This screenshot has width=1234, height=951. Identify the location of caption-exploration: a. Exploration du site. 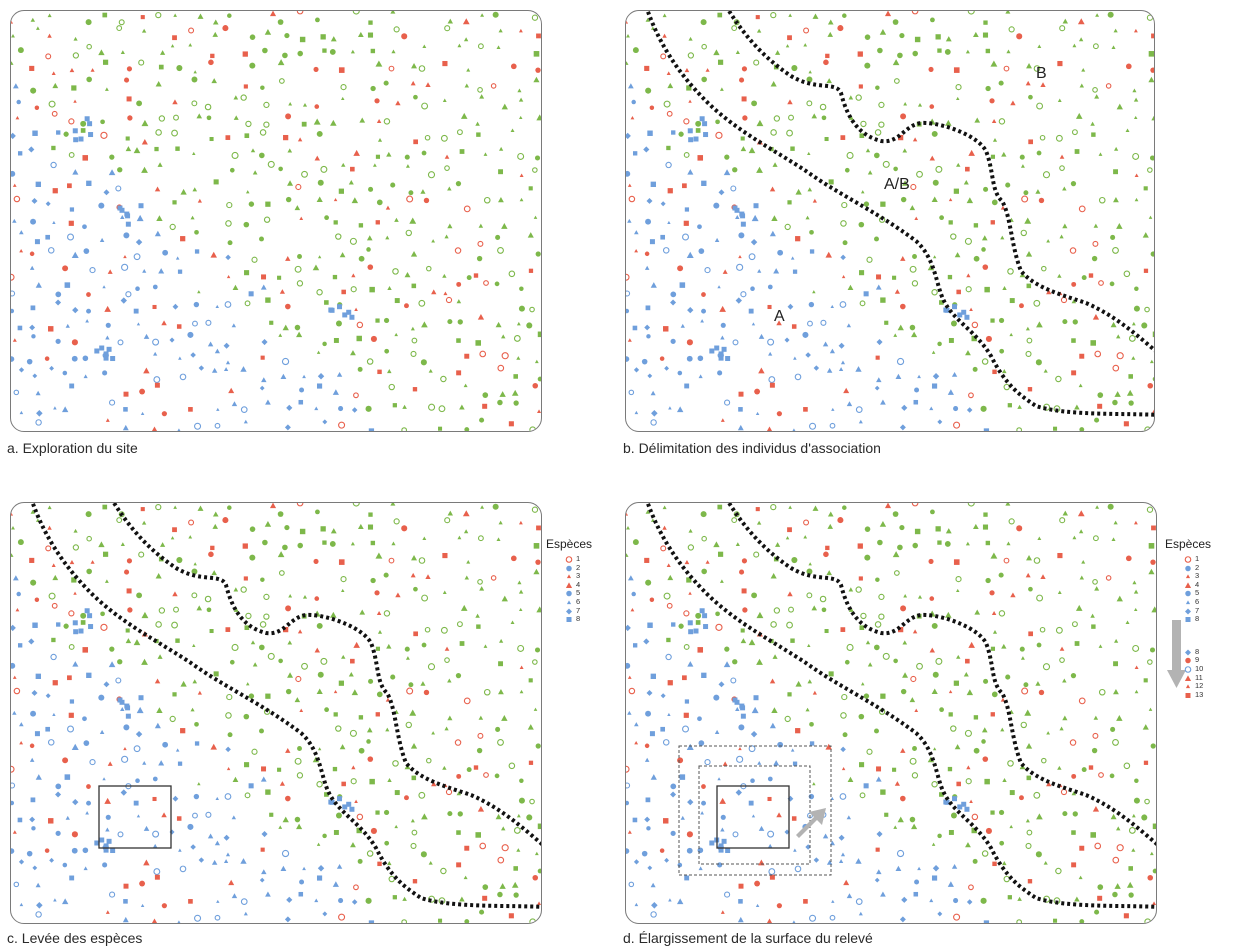
(72, 448).